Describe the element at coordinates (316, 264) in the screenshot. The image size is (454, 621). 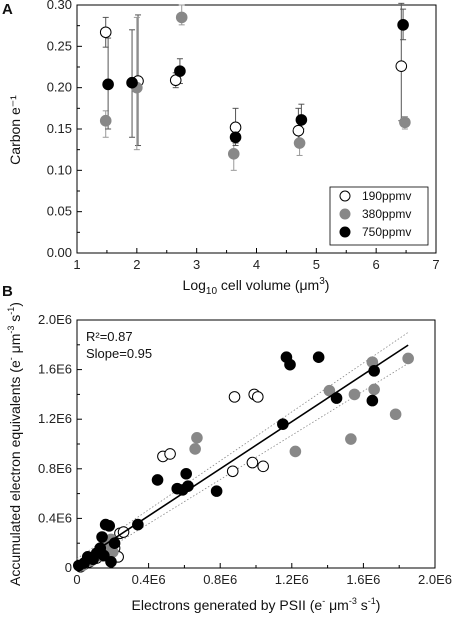
I see `x-tick-label: 5` at that location.